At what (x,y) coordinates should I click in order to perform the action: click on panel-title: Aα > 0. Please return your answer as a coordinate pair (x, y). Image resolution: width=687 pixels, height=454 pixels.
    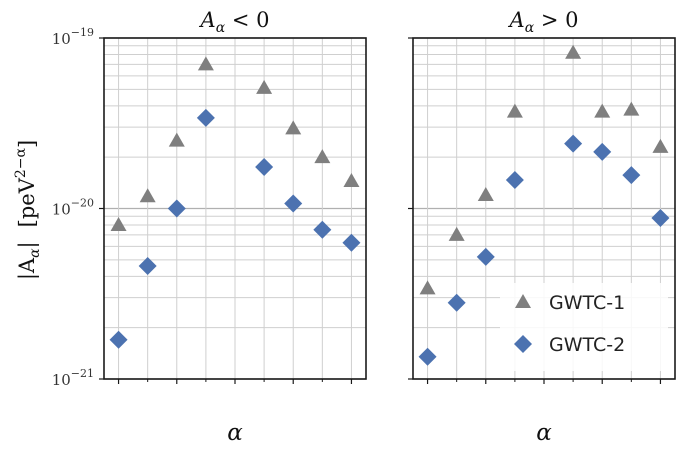
    Looking at the image, I should click on (543, 22).